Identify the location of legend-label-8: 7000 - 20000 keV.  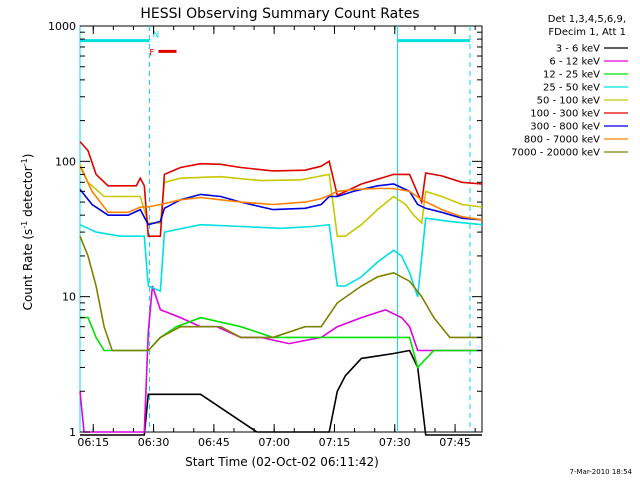
(555, 153).